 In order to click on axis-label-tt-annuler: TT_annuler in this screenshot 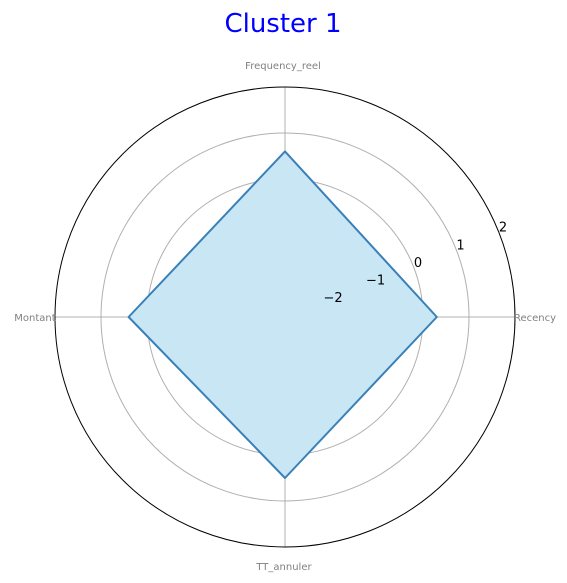, I will do `click(283, 567)`.